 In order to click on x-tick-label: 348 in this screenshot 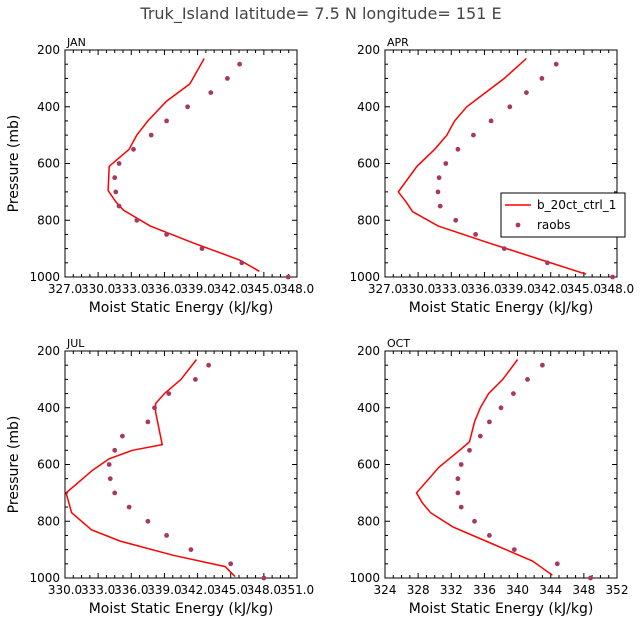, I will do `click(583, 590)`.